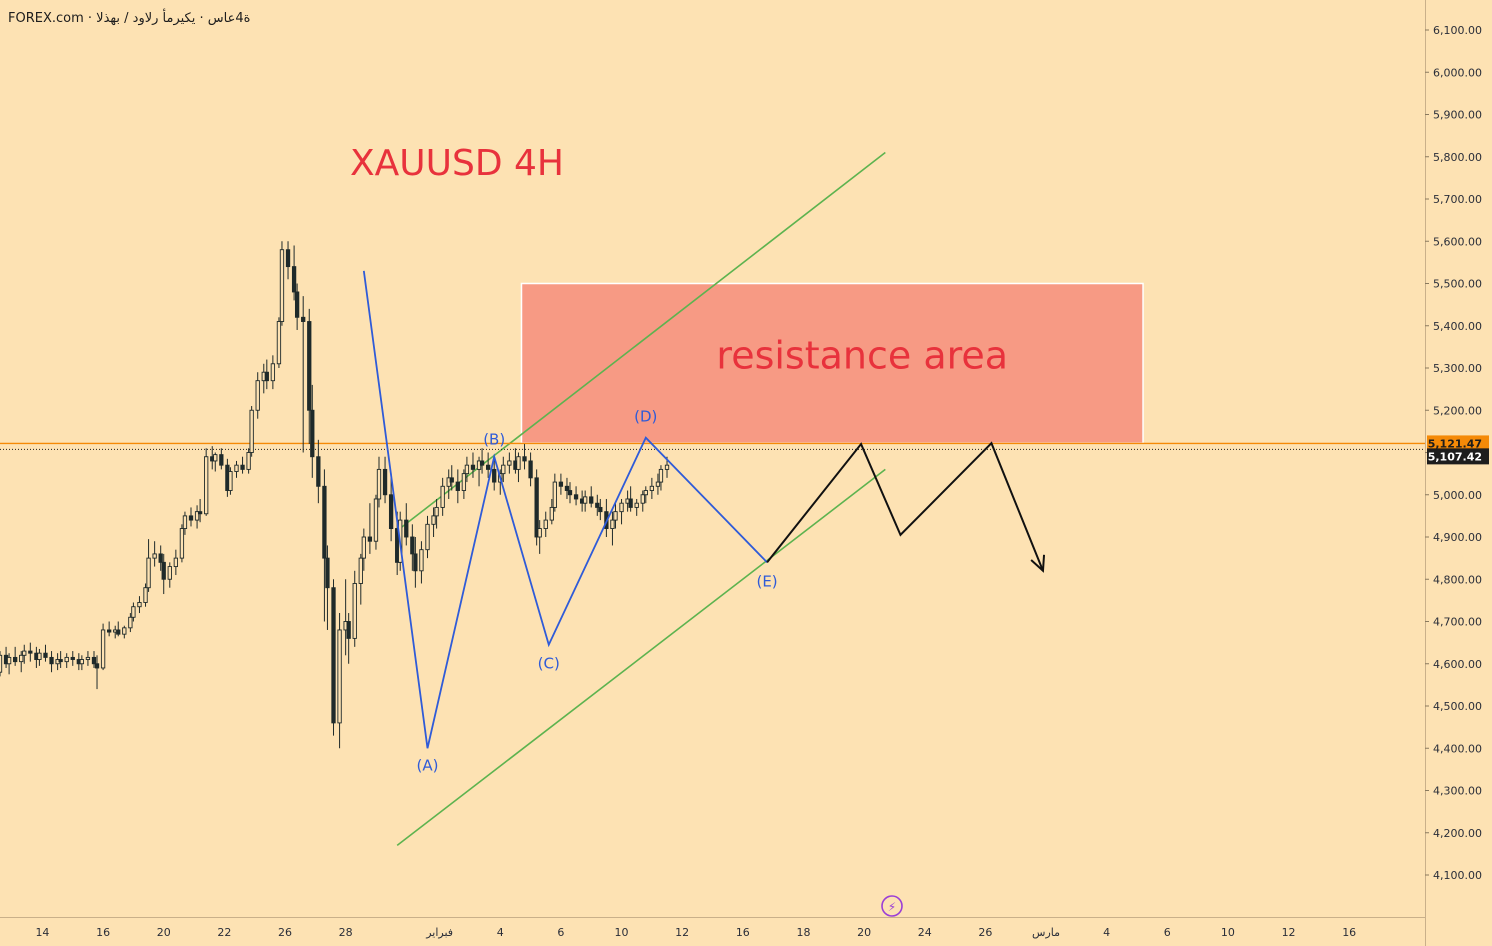  What do you see at coordinates (1228, 932) in the screenshot?
I see `time-tick-label: 10` at bounding box center [1228, 932].